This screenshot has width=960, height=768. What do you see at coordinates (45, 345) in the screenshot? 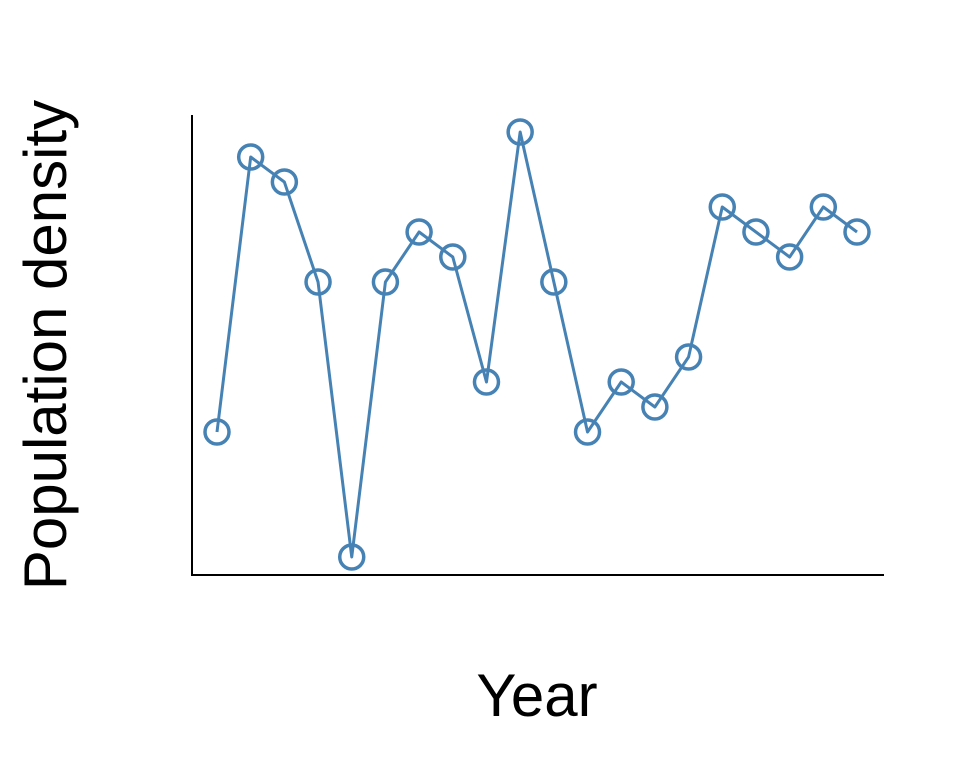
I see `y-axis-title: Population density` at bounding box center [45, 345].